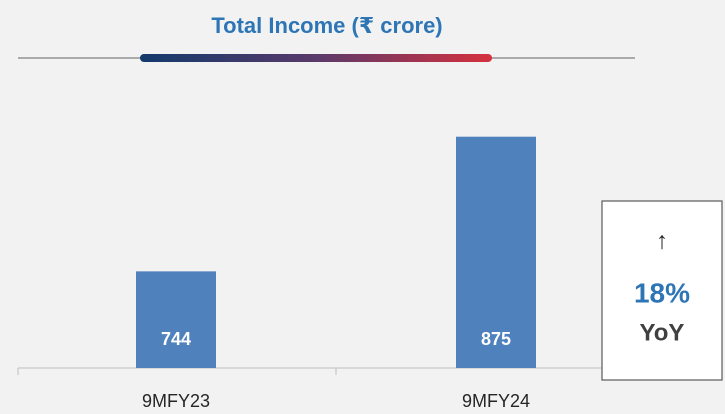 The width and height of the screenshot is (725, 414). I want to click on yoy-label: YoY, so click(662, 332).